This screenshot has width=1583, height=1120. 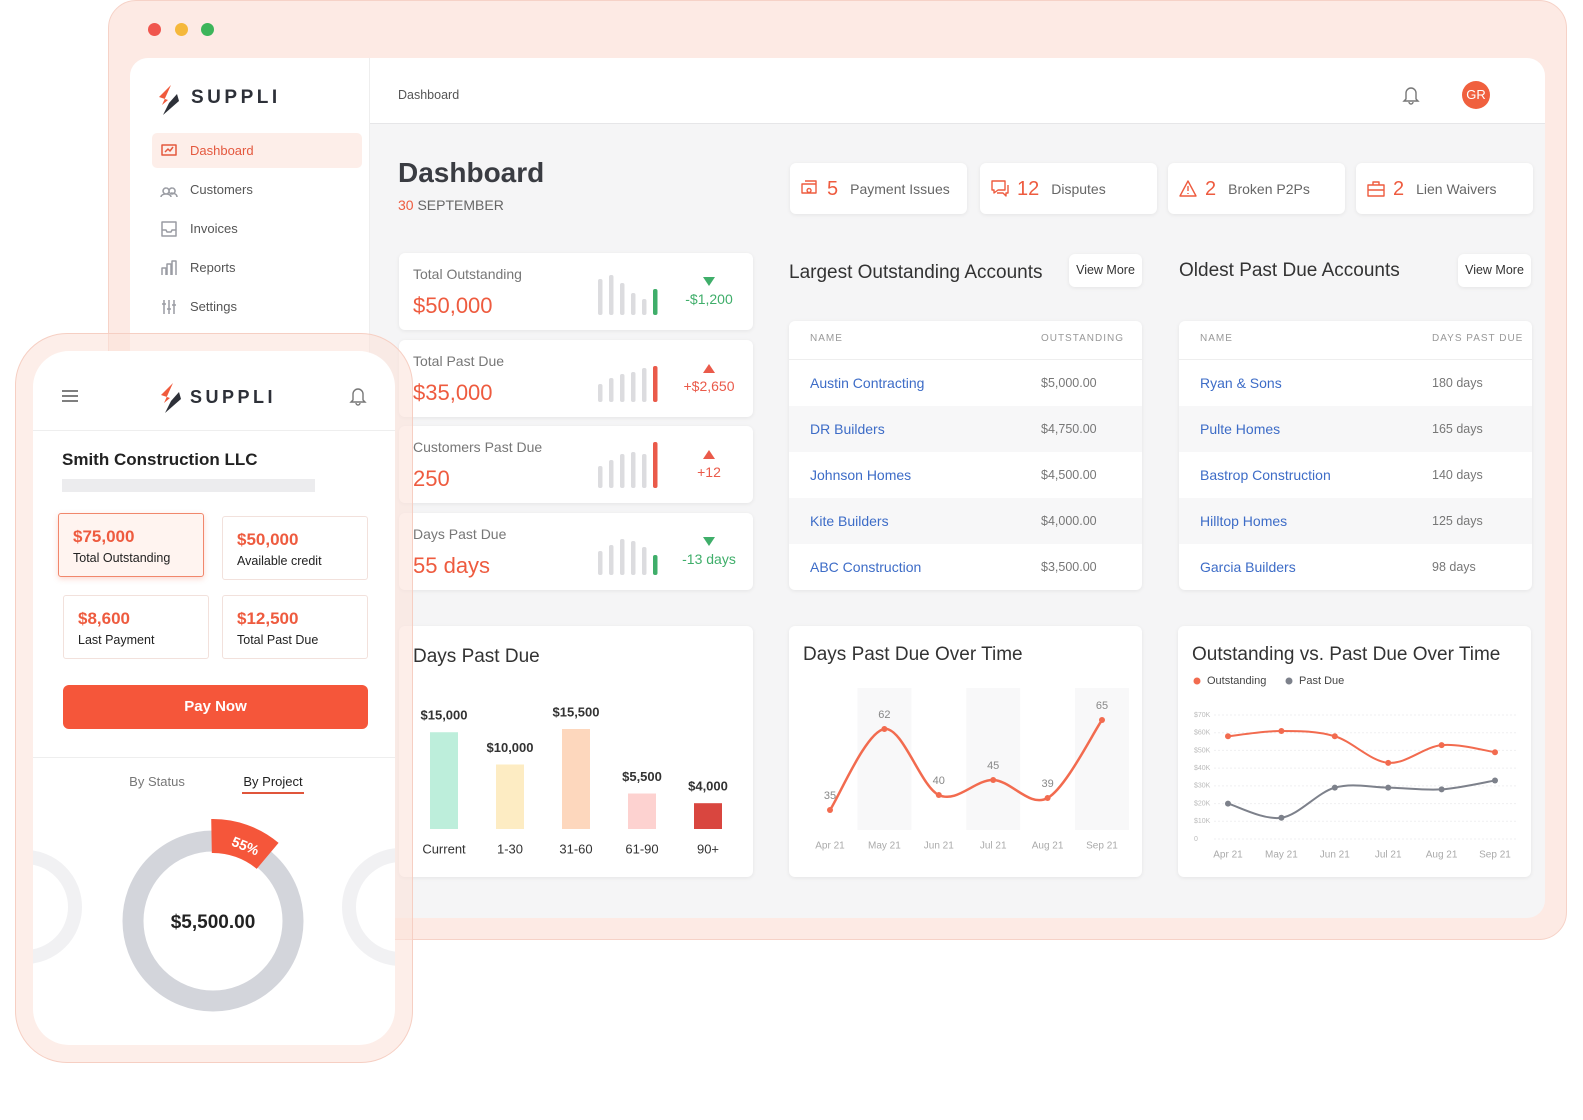 What do you see at coordinates (122, 558) in the screenshot?
I see `tile-label: Total Outstanding` at bounding box center [122, 558].